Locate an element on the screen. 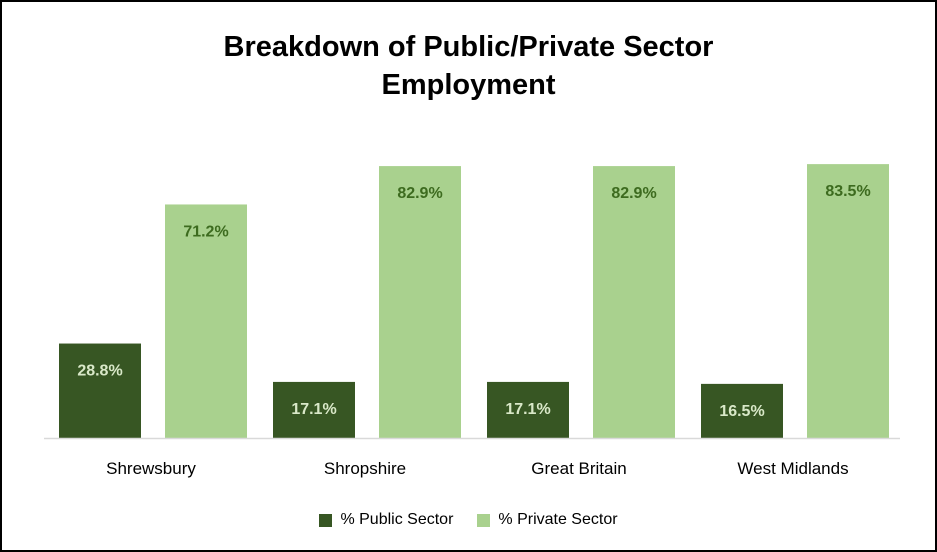 The height and width of the screenshot is (552, 937). category-label-2: Great Britain is located at coordinates (578, 468).